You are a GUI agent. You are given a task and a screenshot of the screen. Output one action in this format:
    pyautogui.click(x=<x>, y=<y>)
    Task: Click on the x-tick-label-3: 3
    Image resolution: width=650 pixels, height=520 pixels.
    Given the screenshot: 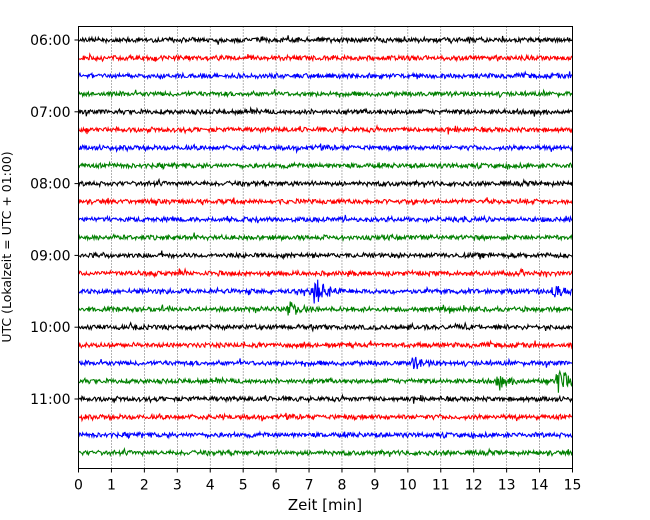 What is the action you would take?
    pyautogui.click(x=177, y=486)
    